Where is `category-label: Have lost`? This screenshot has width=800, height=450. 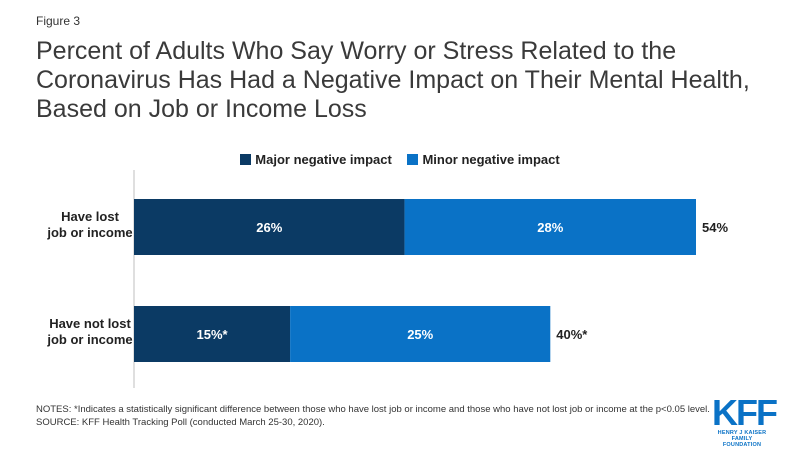 category-label: Have lost is located at coordinates (90, 216).